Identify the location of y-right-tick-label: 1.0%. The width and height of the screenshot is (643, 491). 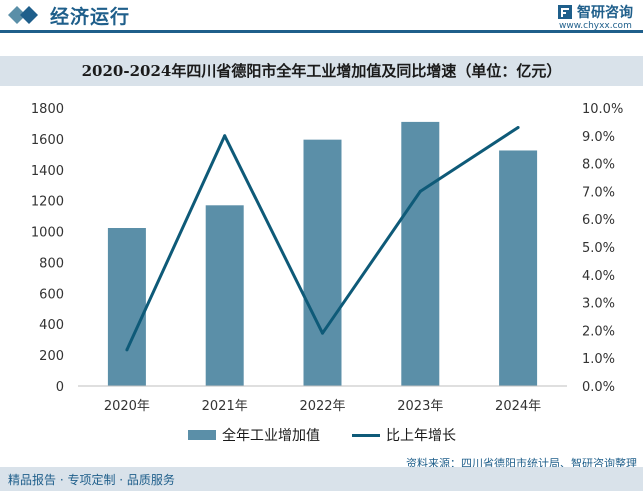
(598, 359).